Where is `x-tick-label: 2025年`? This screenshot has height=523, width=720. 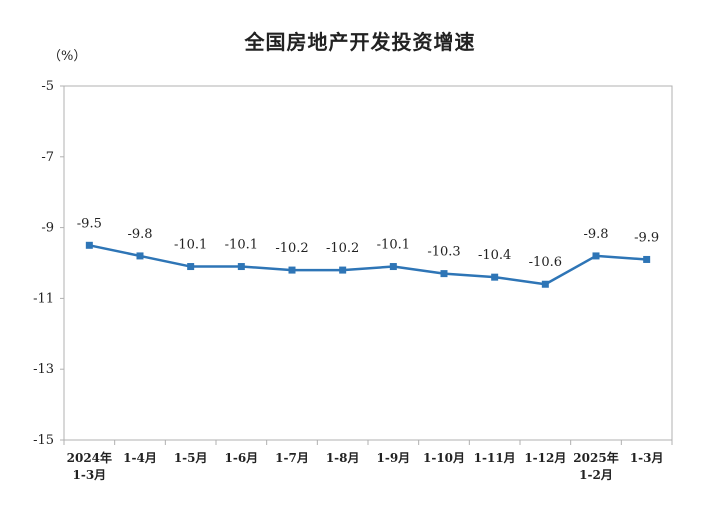 x-tick-label: 2025年 is located at coordinates (595, 457).